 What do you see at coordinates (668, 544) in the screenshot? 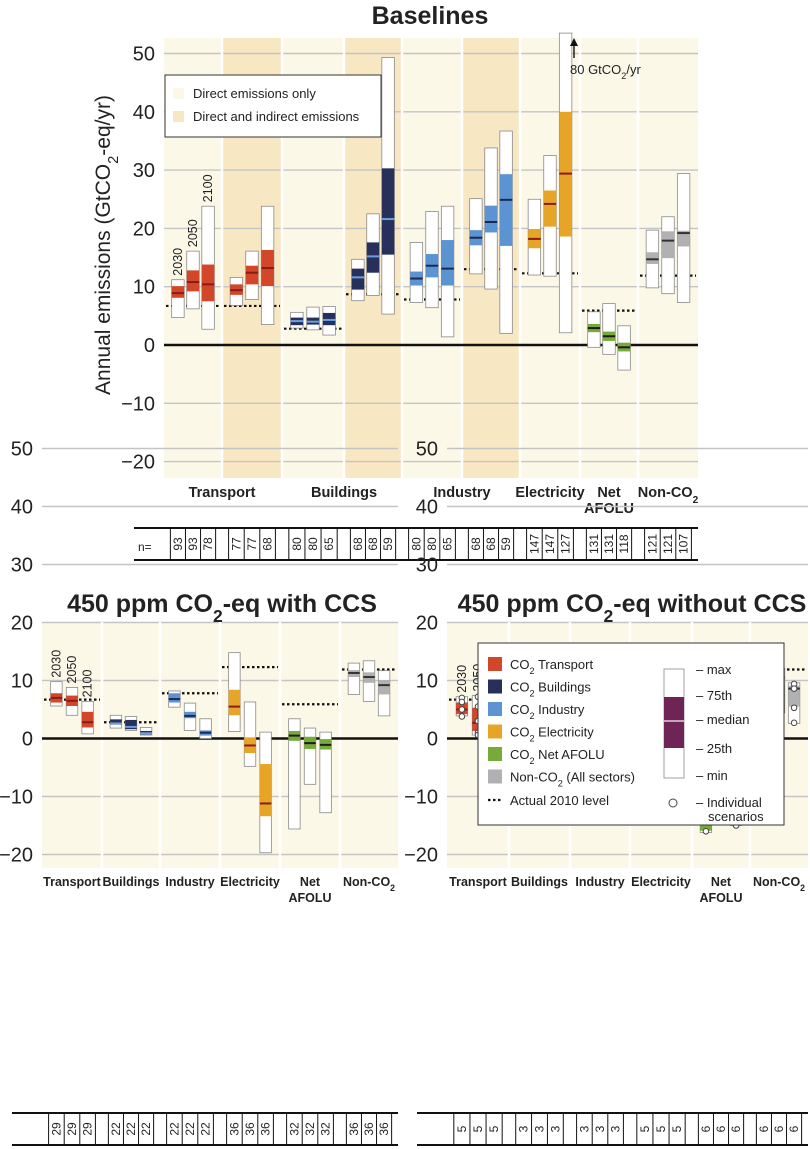
I see `n-counts: 121 121 107` at bounding box center [668, 544].